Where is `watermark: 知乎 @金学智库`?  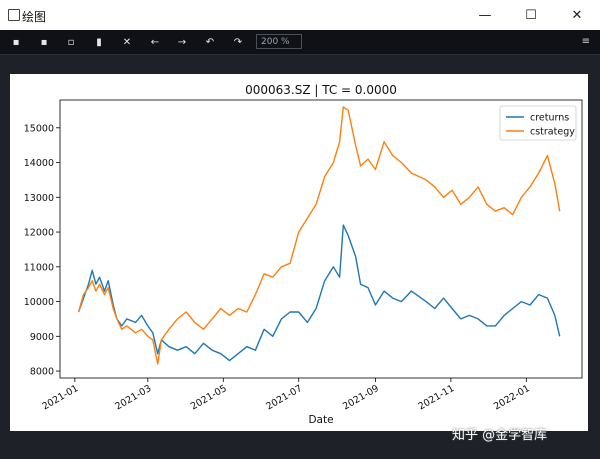
watermark: 知乎 @金学智库 is located at coordinates (500, 435).